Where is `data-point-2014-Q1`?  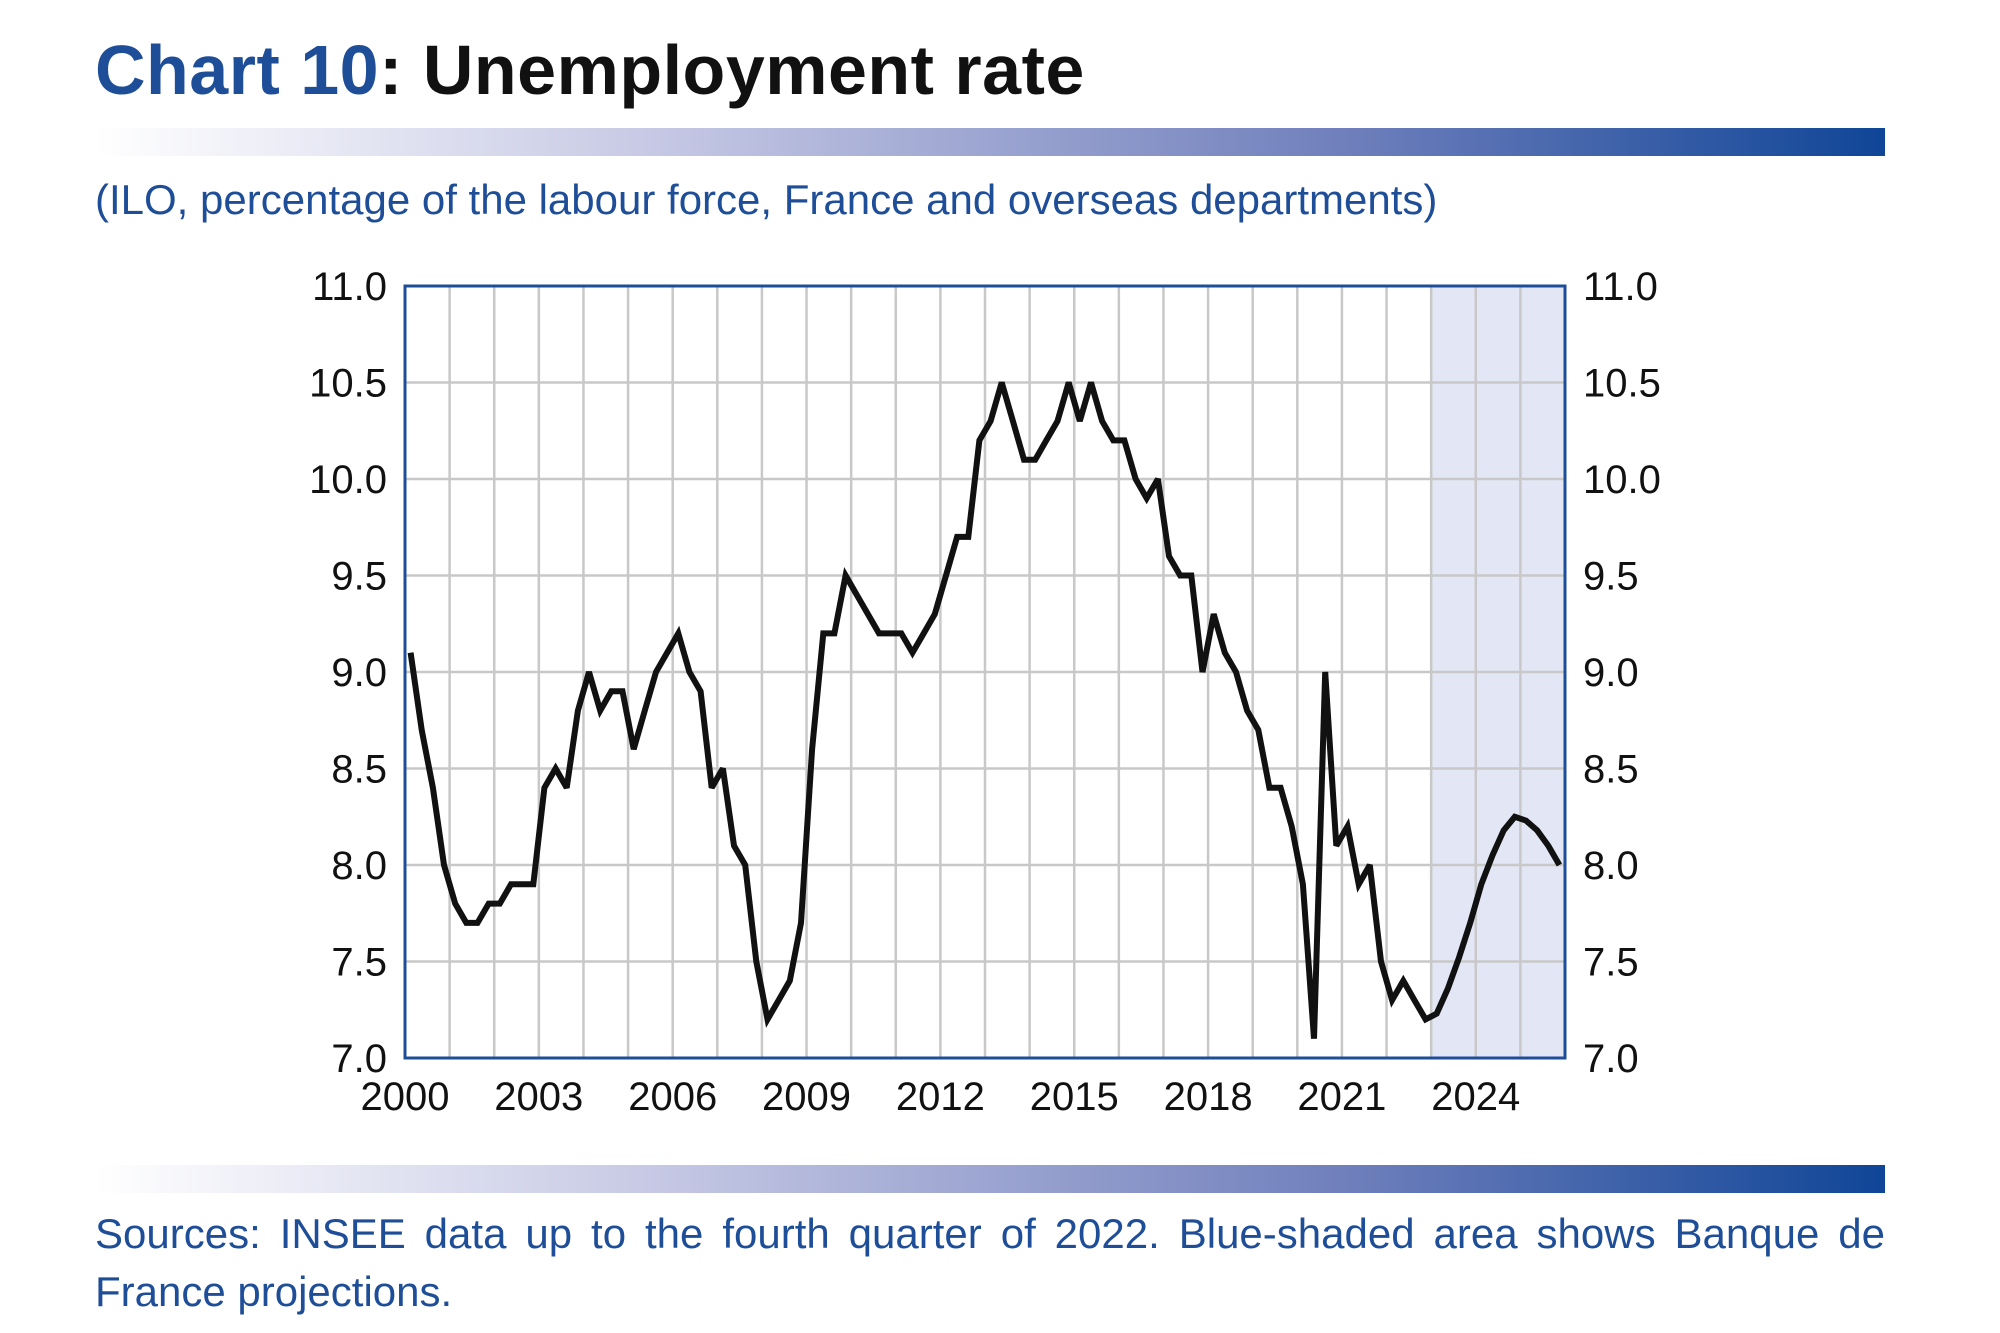
data-point-2014-Q1 is located at coordinates (1035, 460).